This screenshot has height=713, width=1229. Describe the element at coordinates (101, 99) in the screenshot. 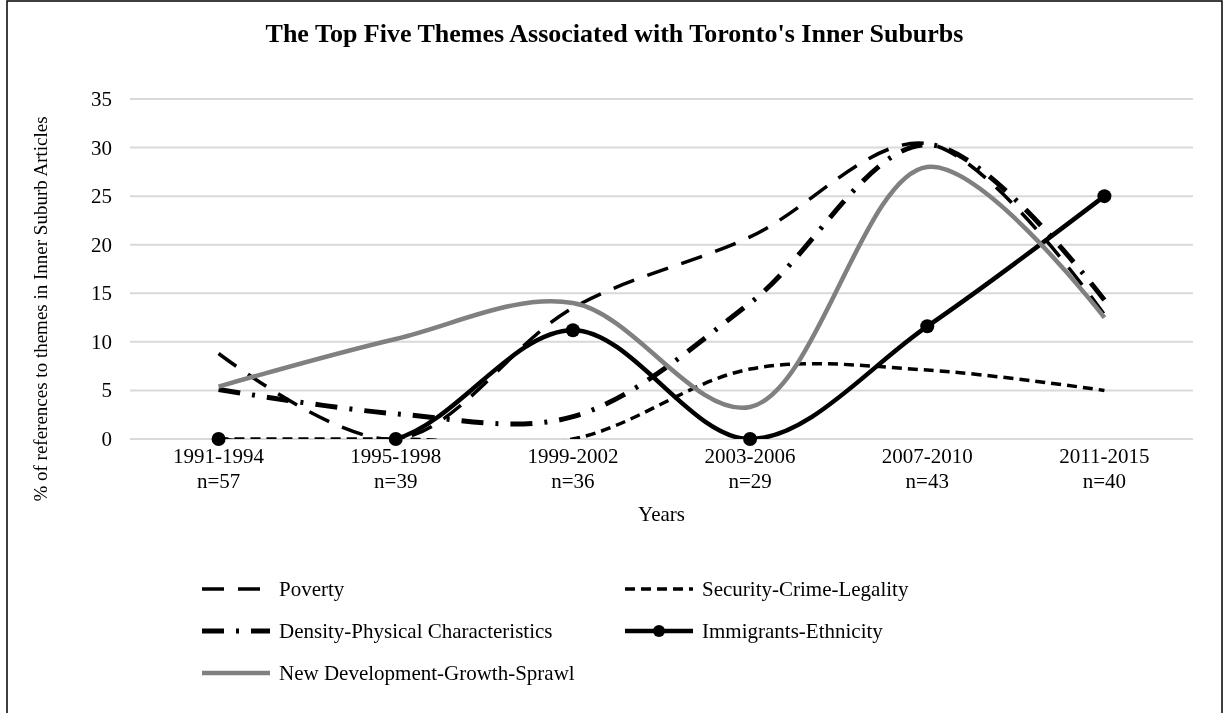

I see `y-tick-label: 35` at that location.